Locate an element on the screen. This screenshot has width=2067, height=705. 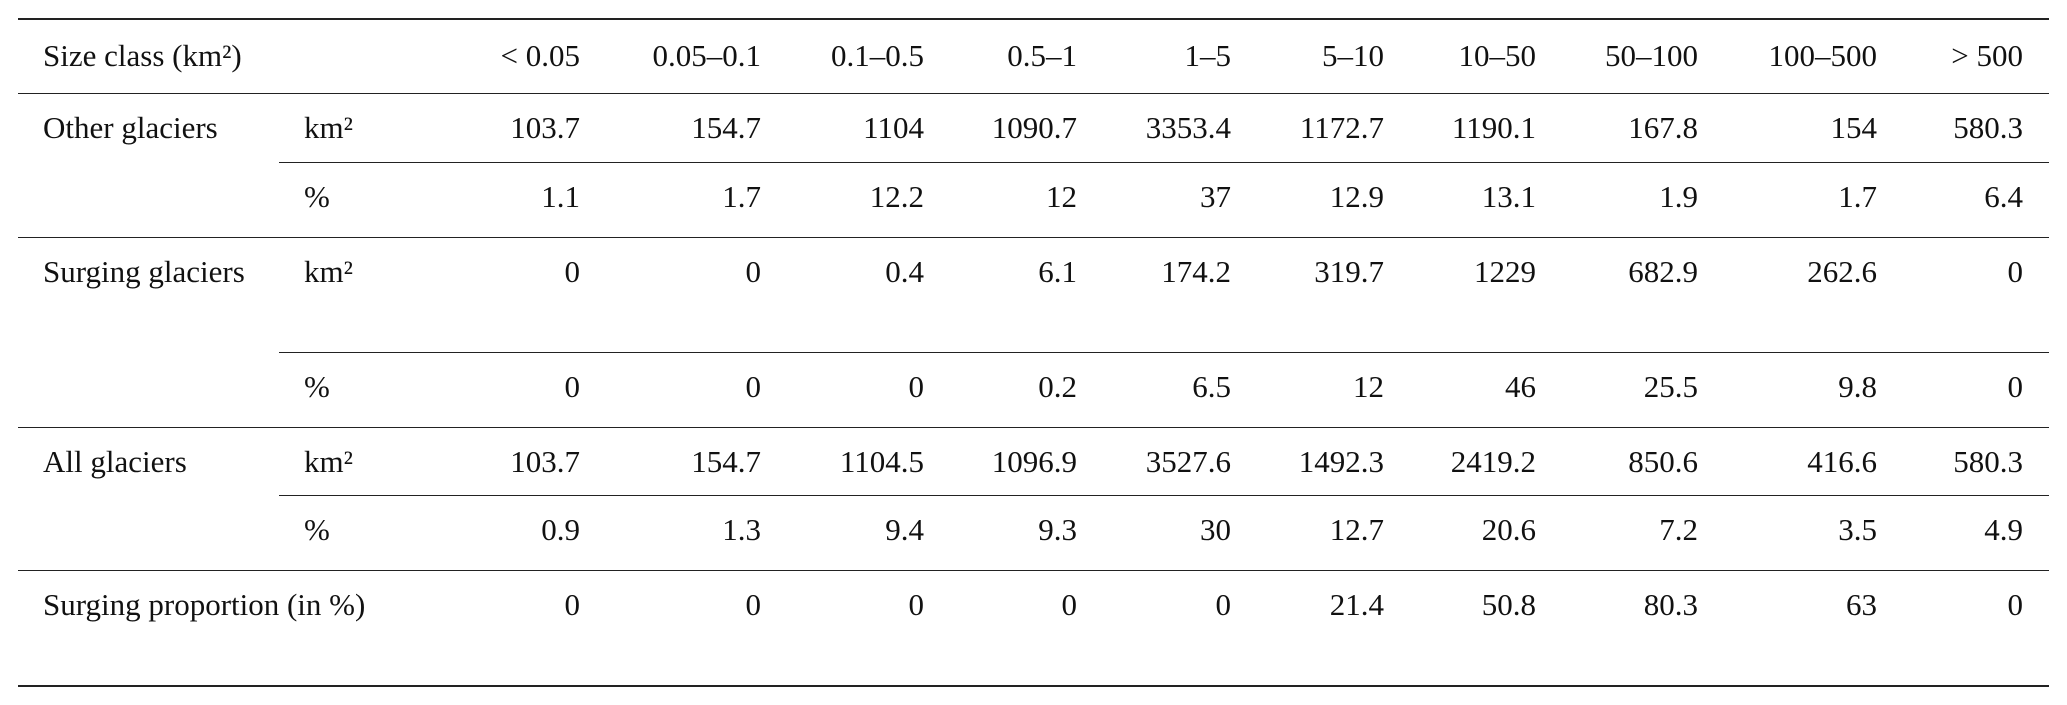
cell-value: 1096.9 is located at coordinates (1026, 460).